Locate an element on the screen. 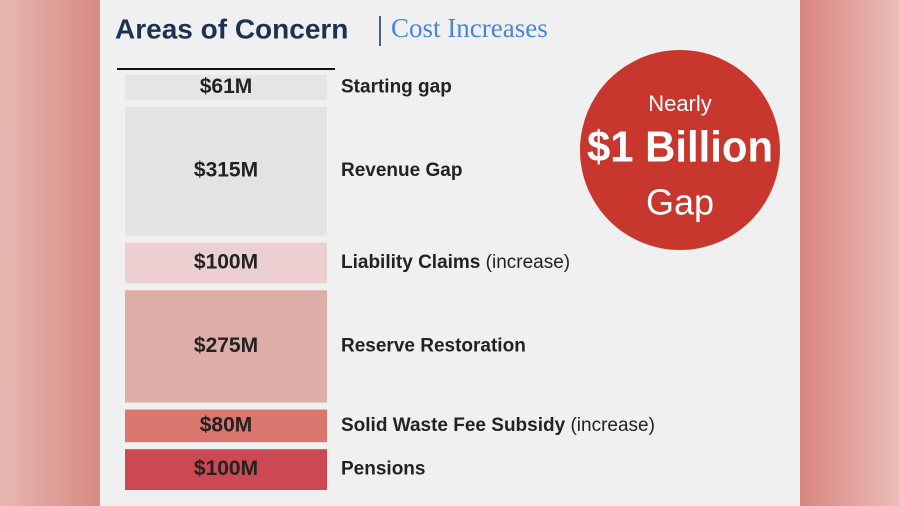 This screenshot has height=506, width=899. category-label: Solid Waste Fee Subsidy (increase) is located at coordinates (498, 425).